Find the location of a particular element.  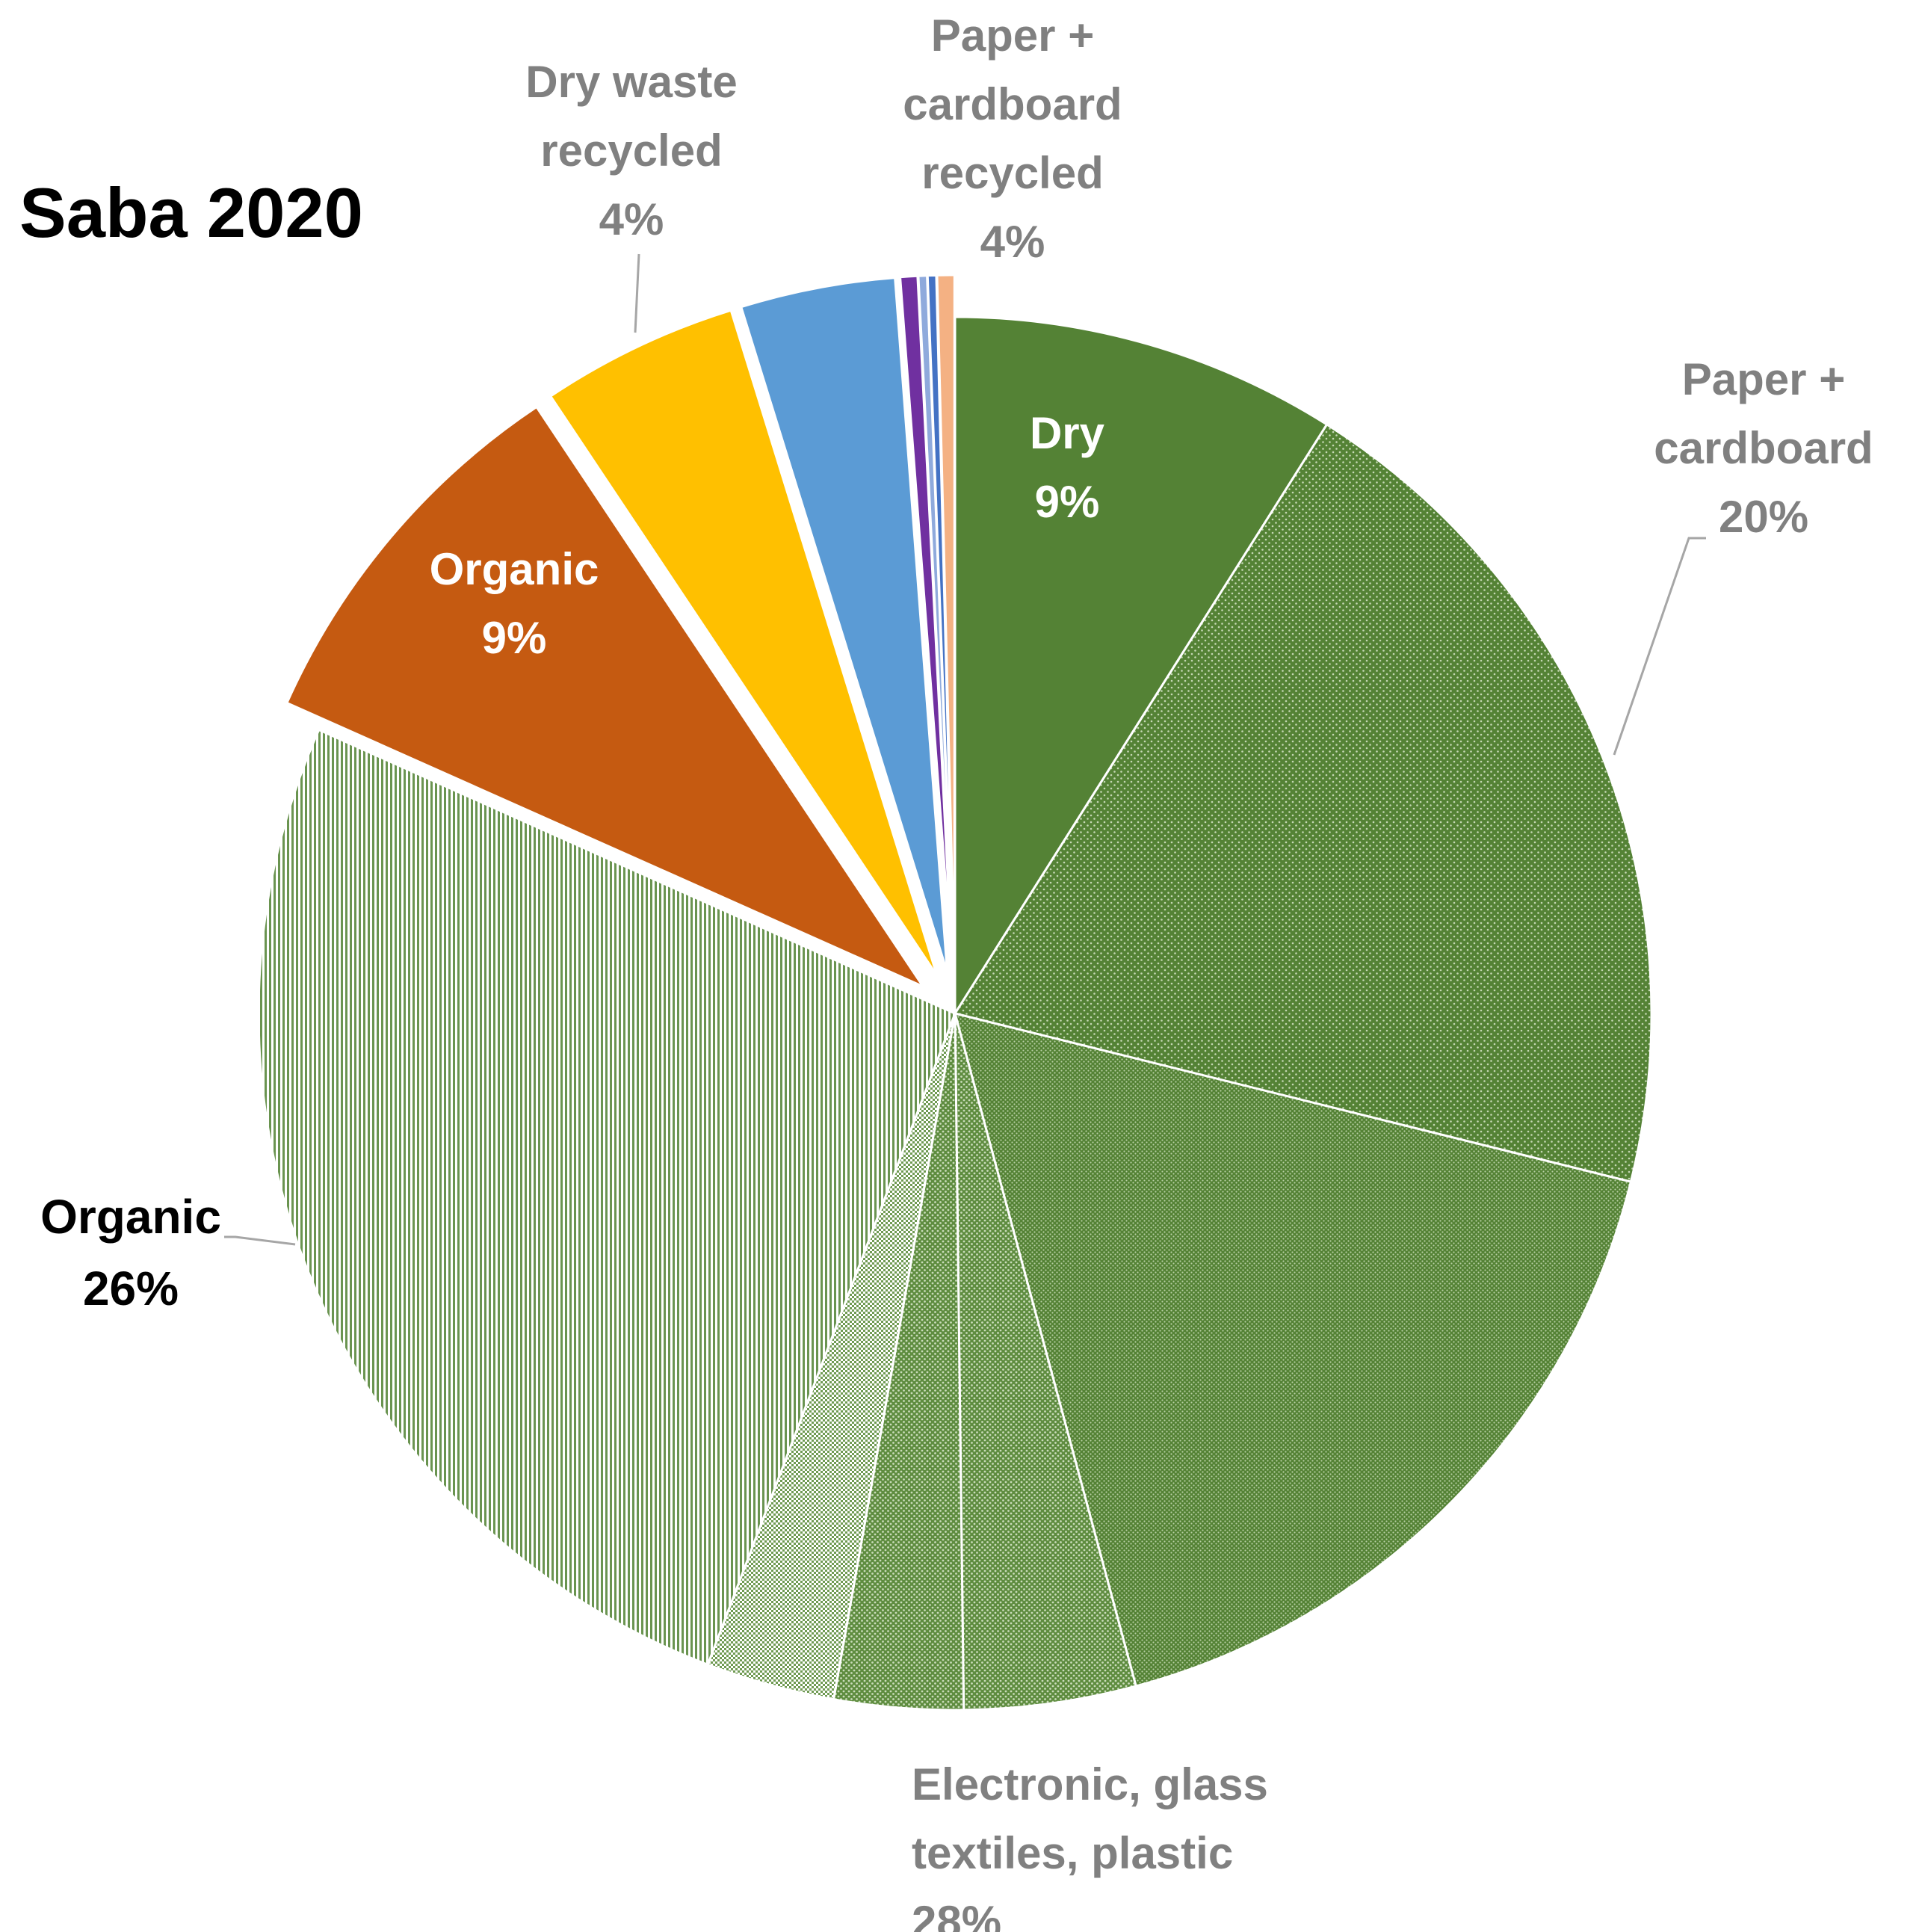

data-label-4: Organic 26% is located at coordinates (130, 1252).